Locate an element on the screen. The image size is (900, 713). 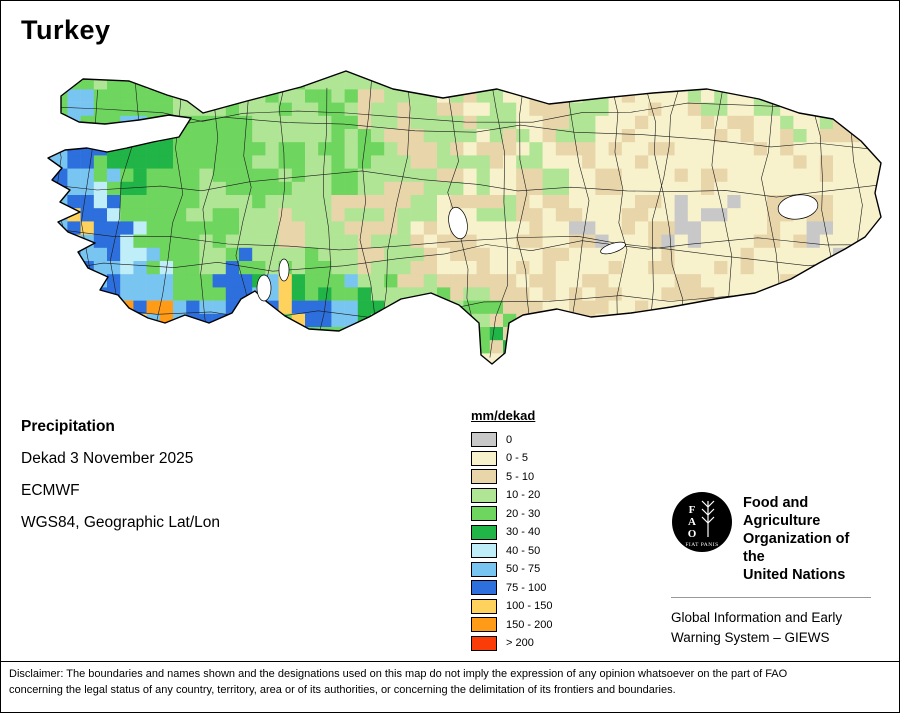
legend-label: 0 - 5 is located at coordinates (517, 458).